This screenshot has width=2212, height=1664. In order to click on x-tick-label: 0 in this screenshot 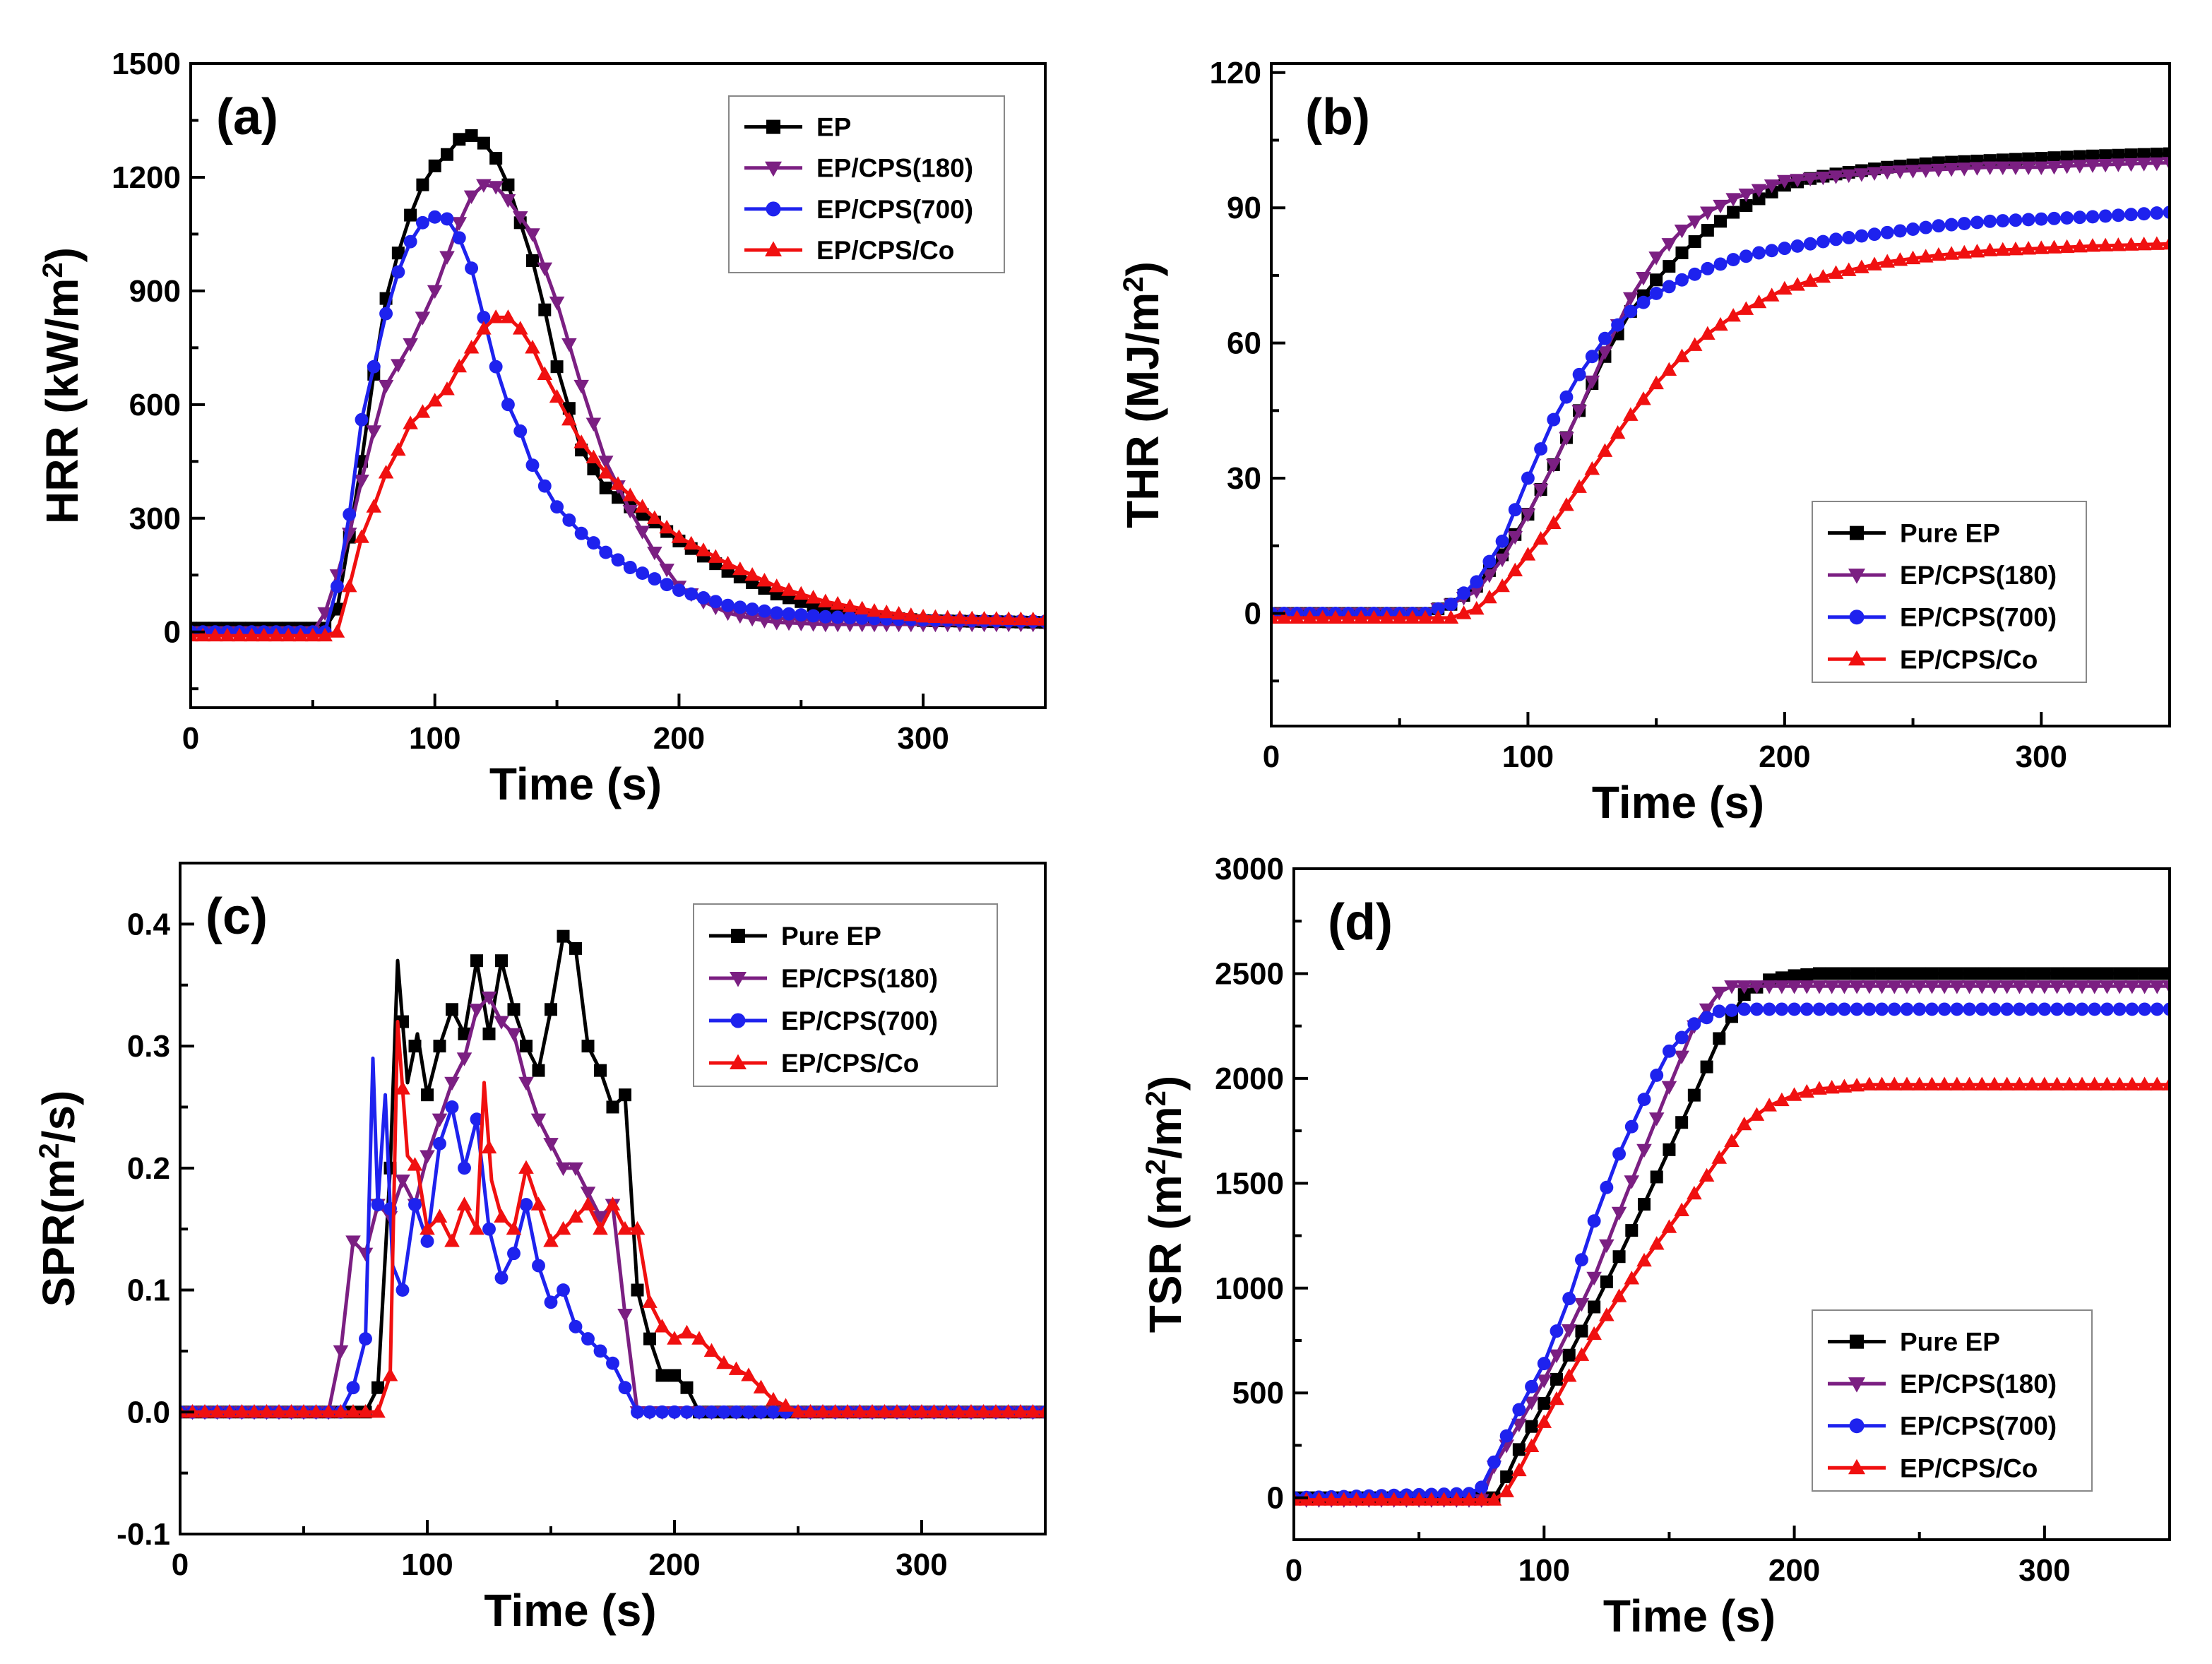, I will do `click(190, 738)`.